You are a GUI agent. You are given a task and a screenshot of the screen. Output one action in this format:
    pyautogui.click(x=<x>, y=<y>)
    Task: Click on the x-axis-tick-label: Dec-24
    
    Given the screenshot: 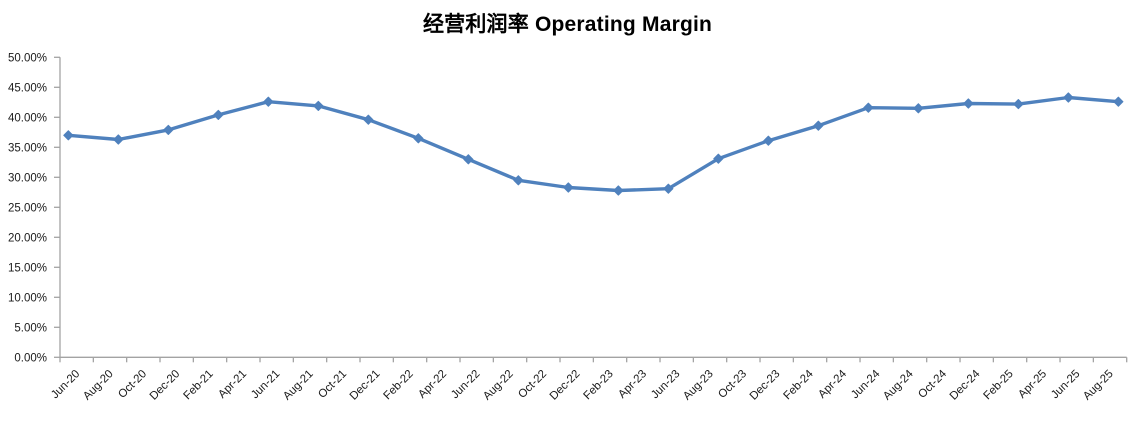 What is the action you would take?
    pyautogui.click(x=965, y=385)
    